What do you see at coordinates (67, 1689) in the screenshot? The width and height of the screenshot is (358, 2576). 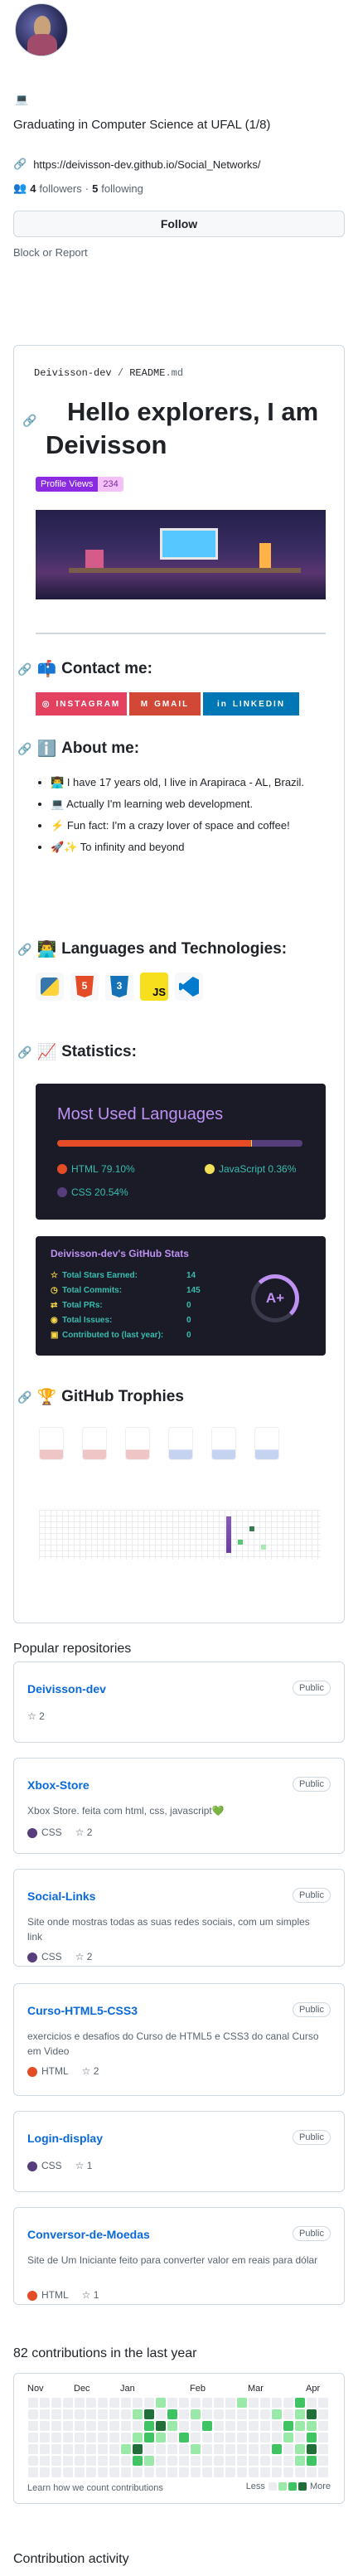 I see `repo-name-link: Deivisson-dev` at bounding box center [67, 1689].